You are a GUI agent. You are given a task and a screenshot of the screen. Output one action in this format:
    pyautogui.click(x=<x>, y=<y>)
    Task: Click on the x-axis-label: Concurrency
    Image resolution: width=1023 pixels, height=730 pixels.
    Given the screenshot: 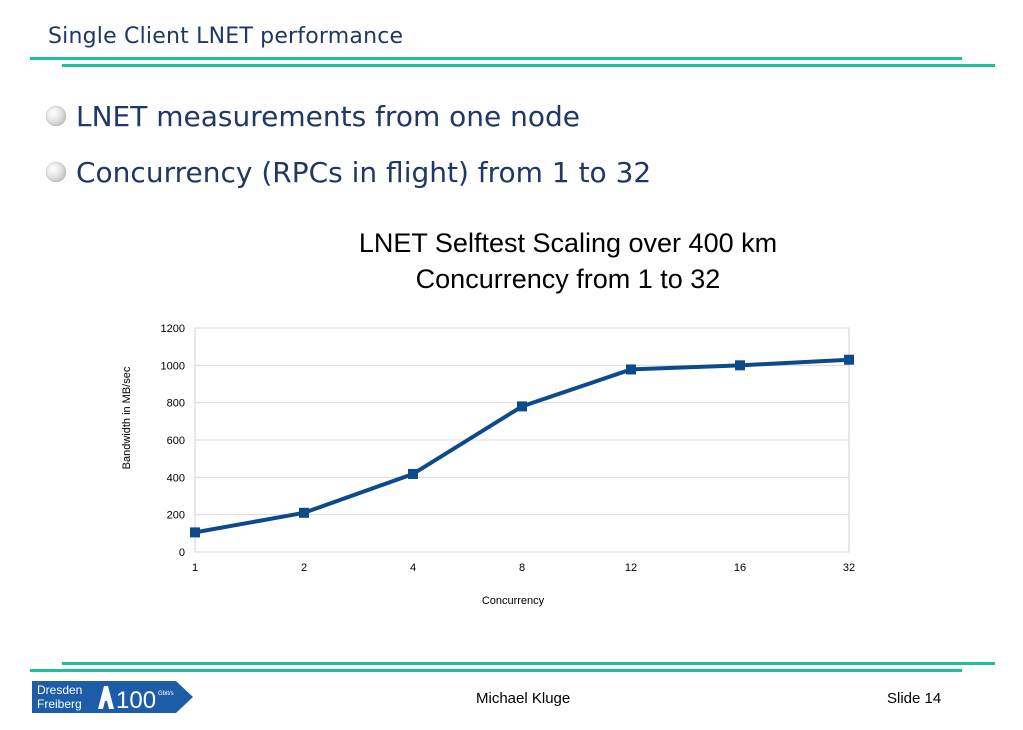 What is the action you would take?
    pyautogui.click(x=513, y=601)
    